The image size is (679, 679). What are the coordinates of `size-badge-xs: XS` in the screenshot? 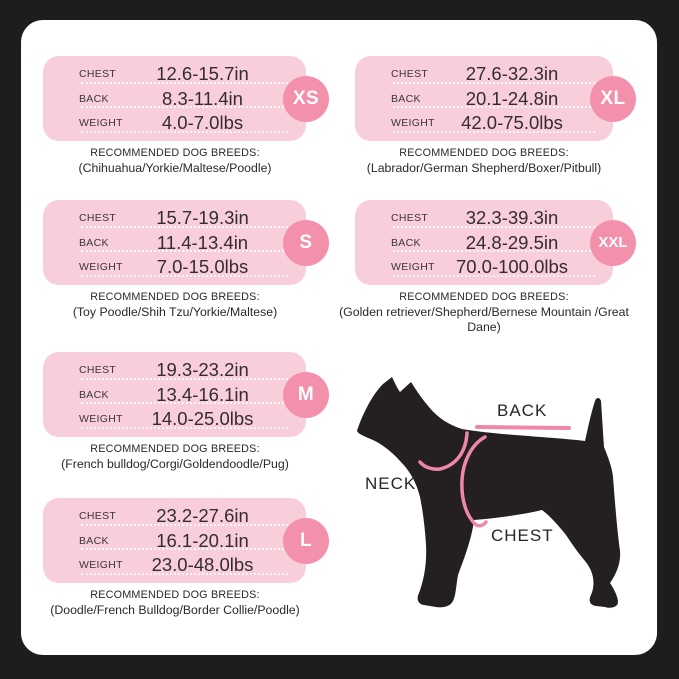 It's located at (306, 98).